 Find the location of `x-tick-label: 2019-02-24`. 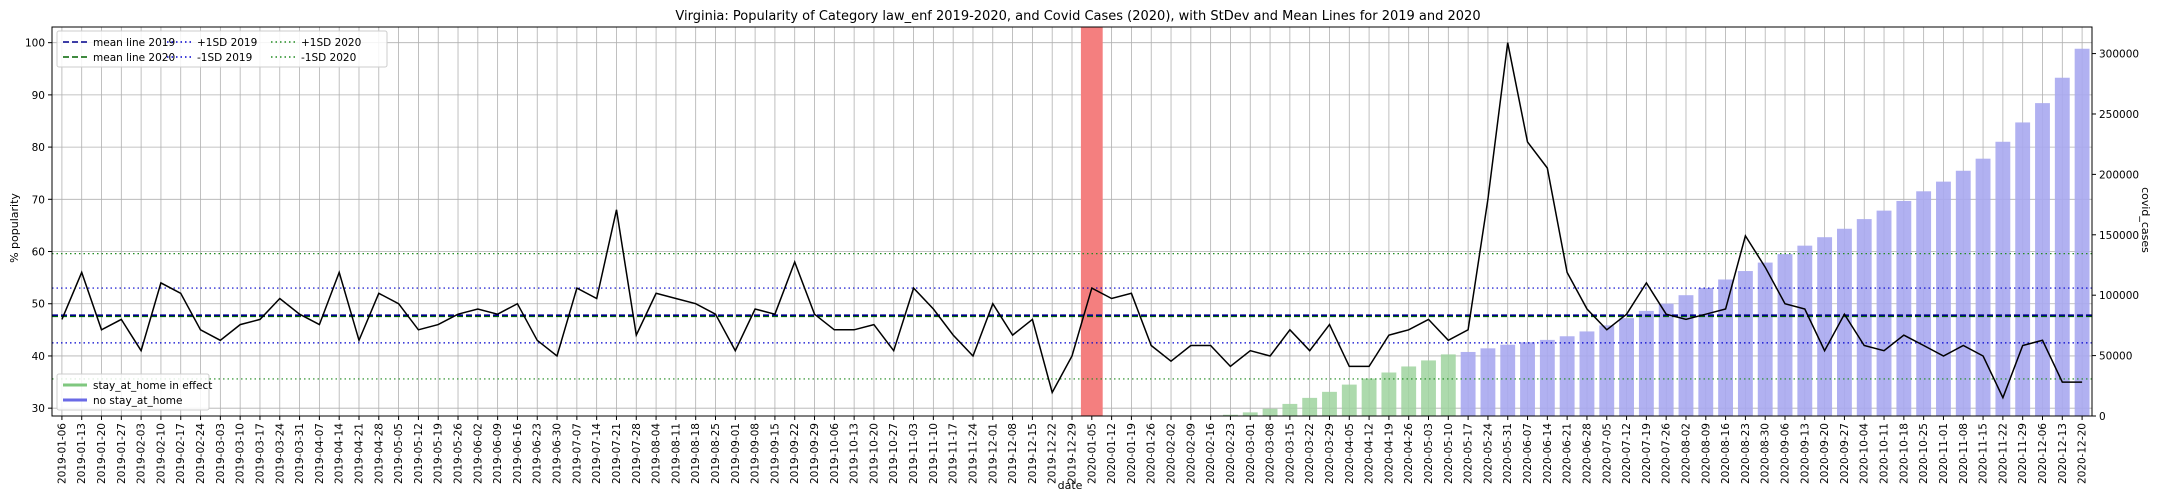

x-tick-label: 2019-02-24 is located at coordinates (201, 453).